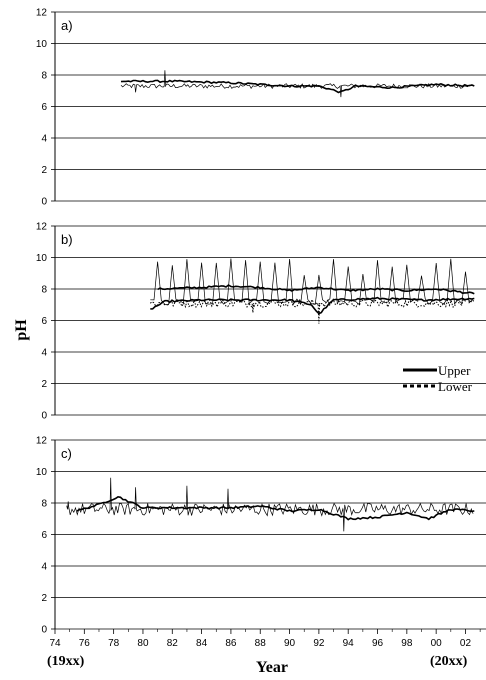 The height and width of the screenshot is (680, 486). Describe the element at coordinates (231, 643) in the screenshot. I see `x-tick-label: 86` at that location.